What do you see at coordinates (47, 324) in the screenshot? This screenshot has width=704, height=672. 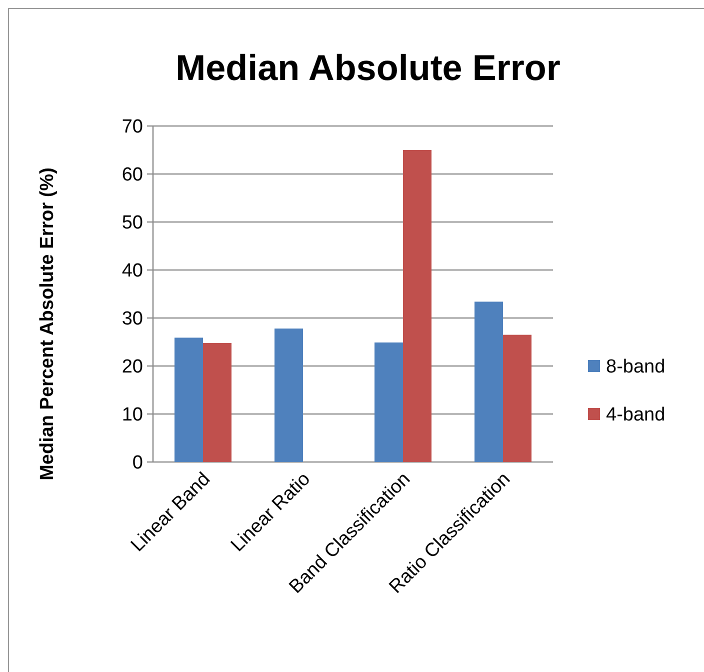 I see `y-axis-title: Median Percent Absolute Error (%)` at bounding box center [47, 324].